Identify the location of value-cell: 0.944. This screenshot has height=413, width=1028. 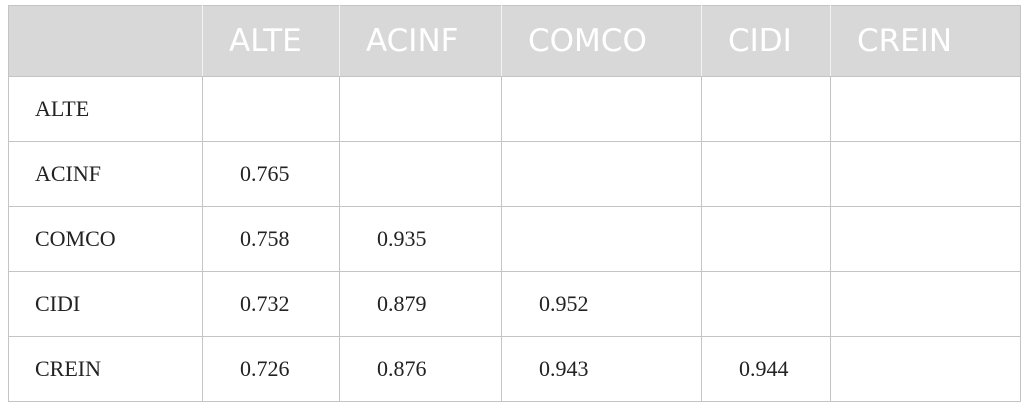
(766, 369).